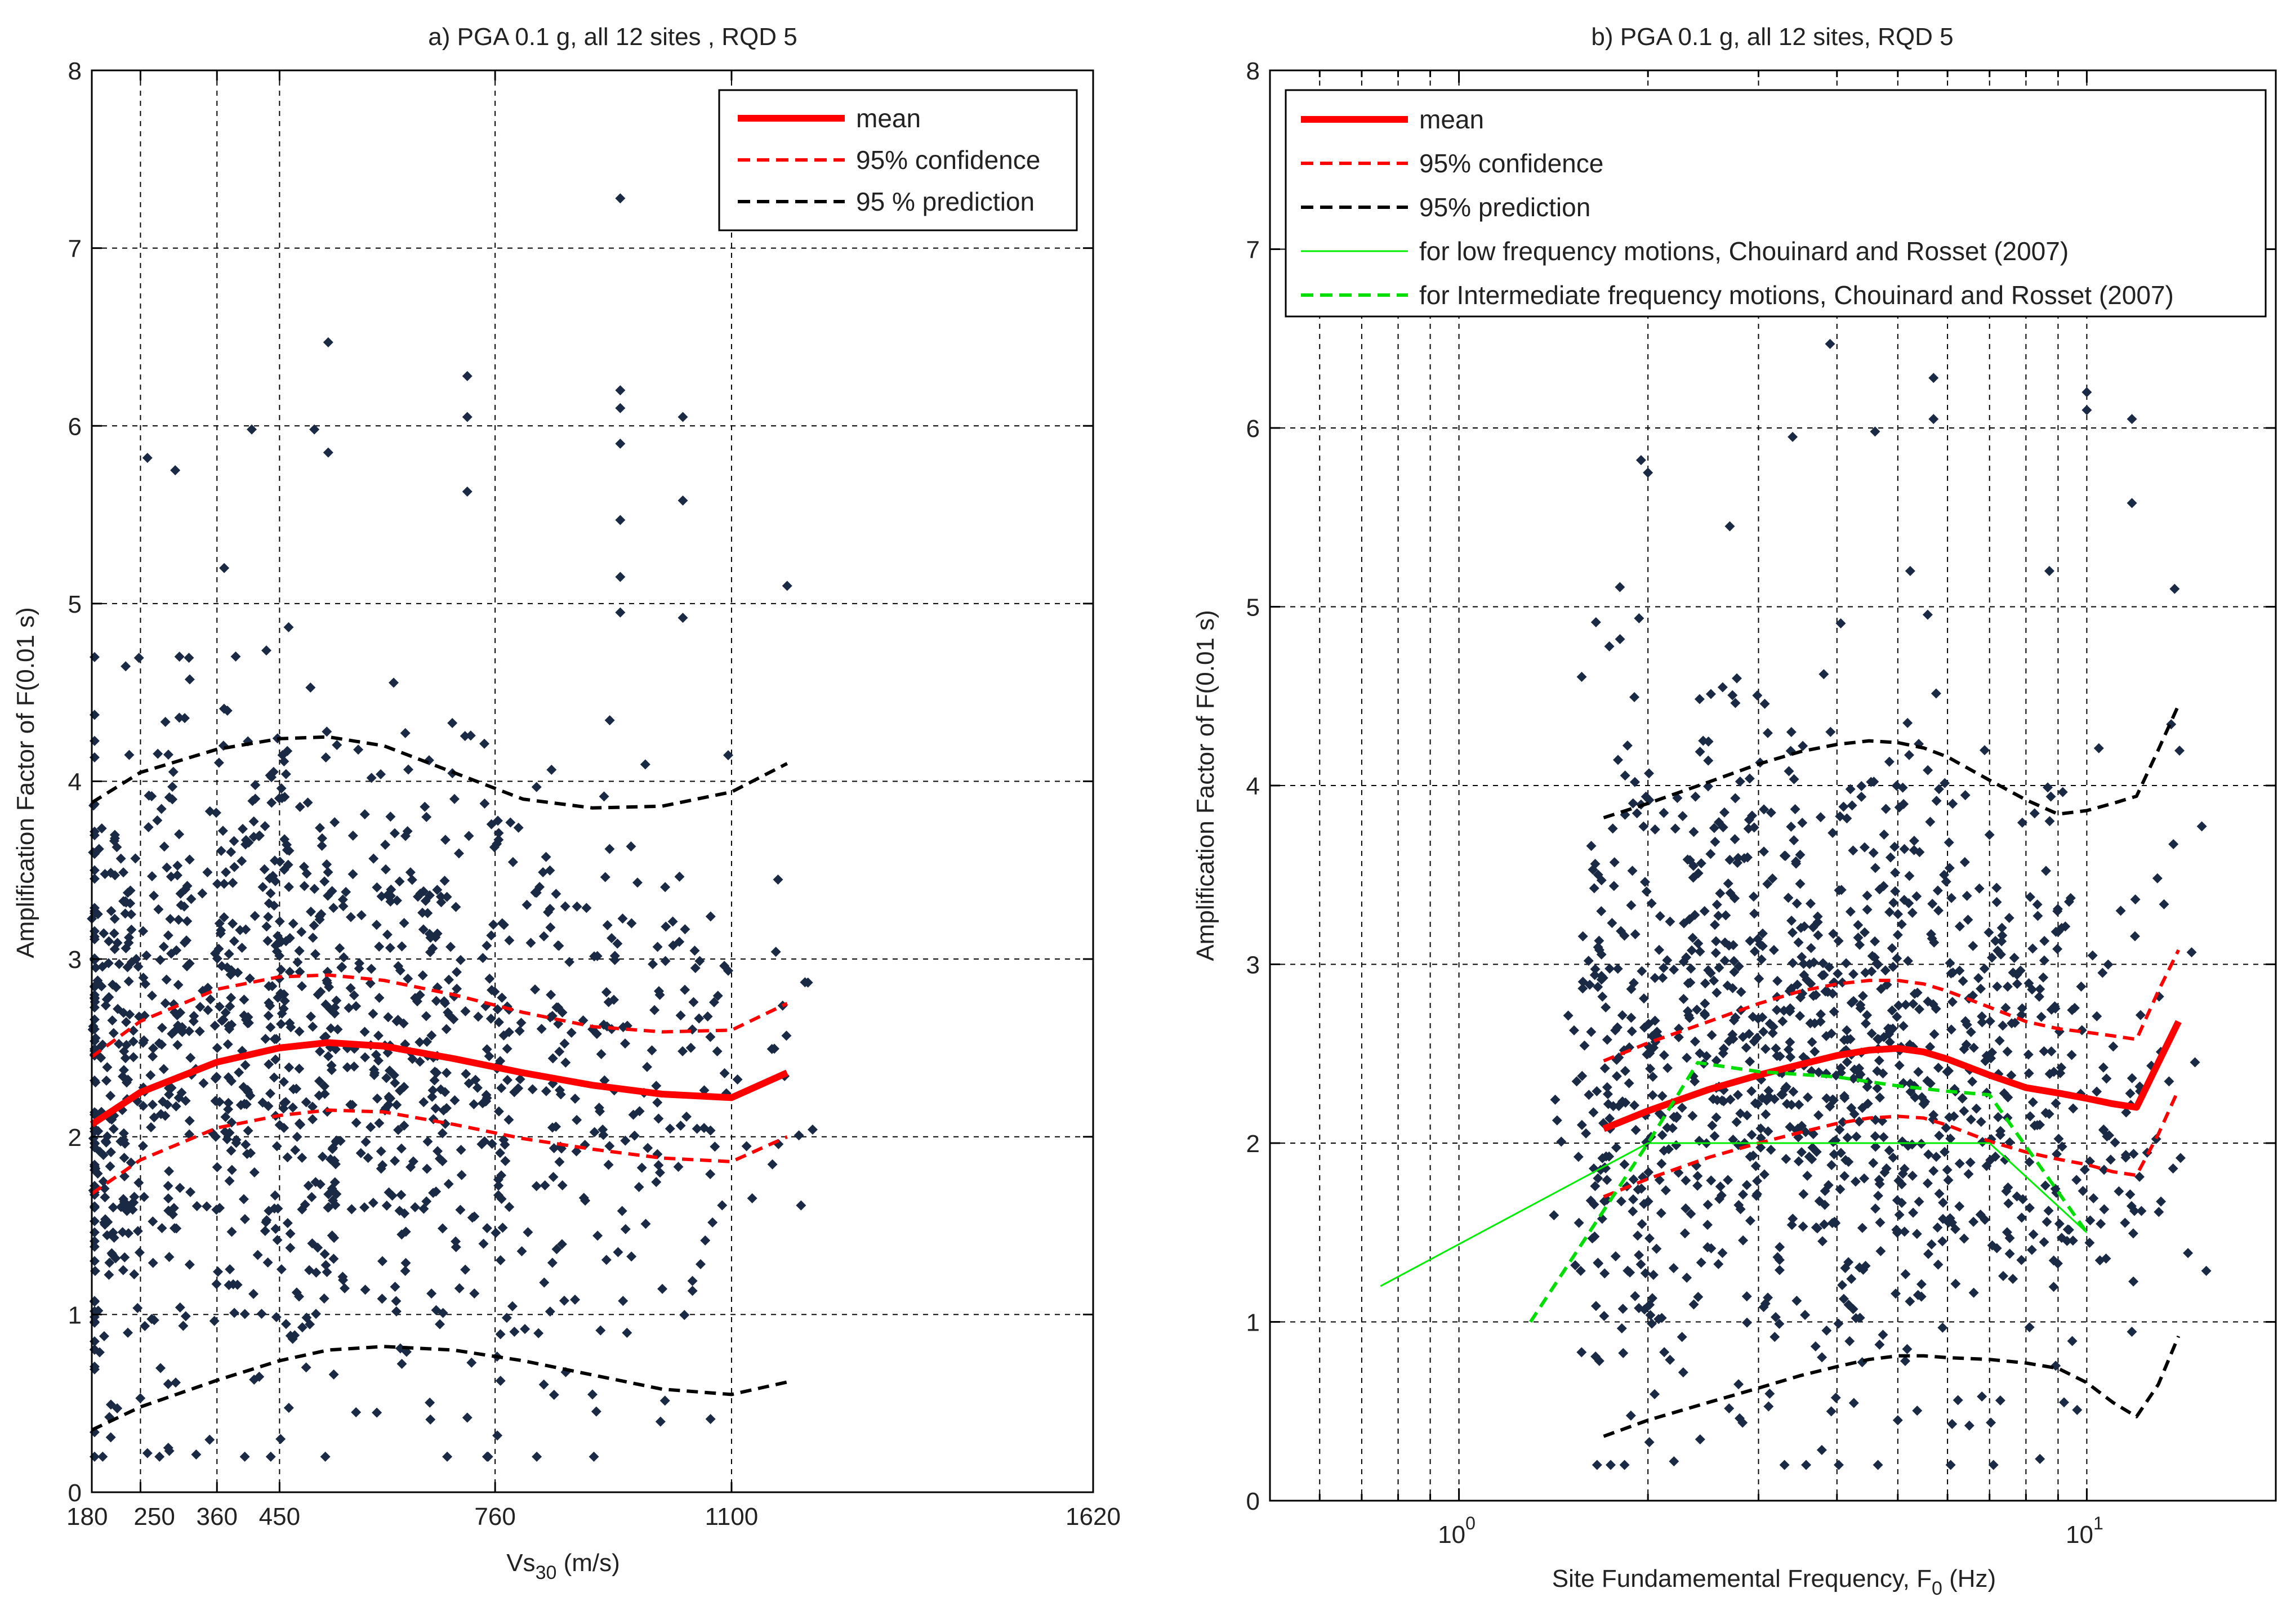  I want to click on legend-label: 95% confidence, so click(1511, 163).